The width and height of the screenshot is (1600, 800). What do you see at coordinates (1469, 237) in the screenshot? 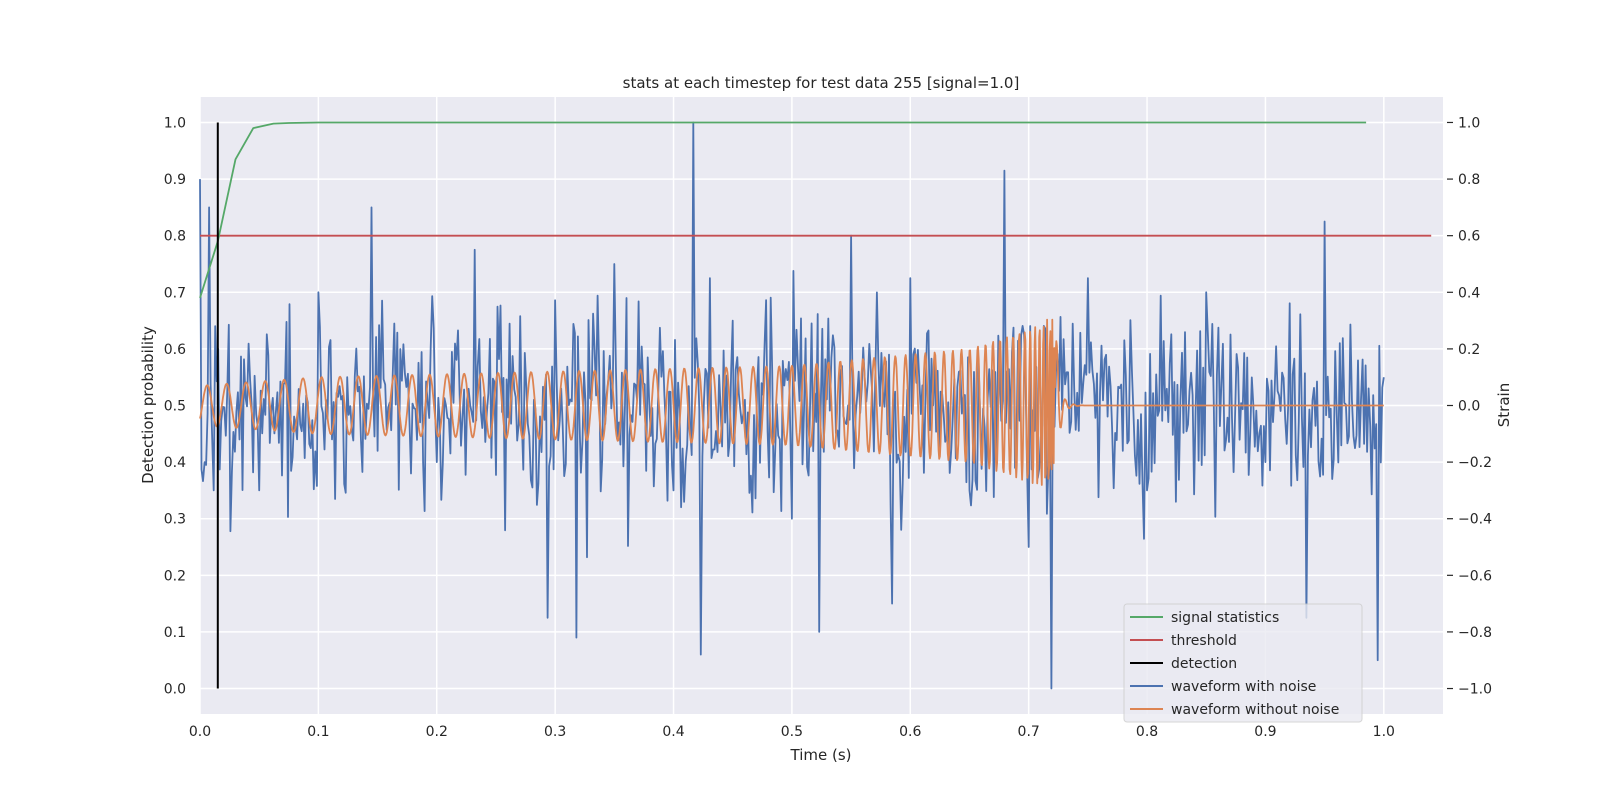
I see `y-tick-label-right: 0.6` at bounding box center [1469, 237].